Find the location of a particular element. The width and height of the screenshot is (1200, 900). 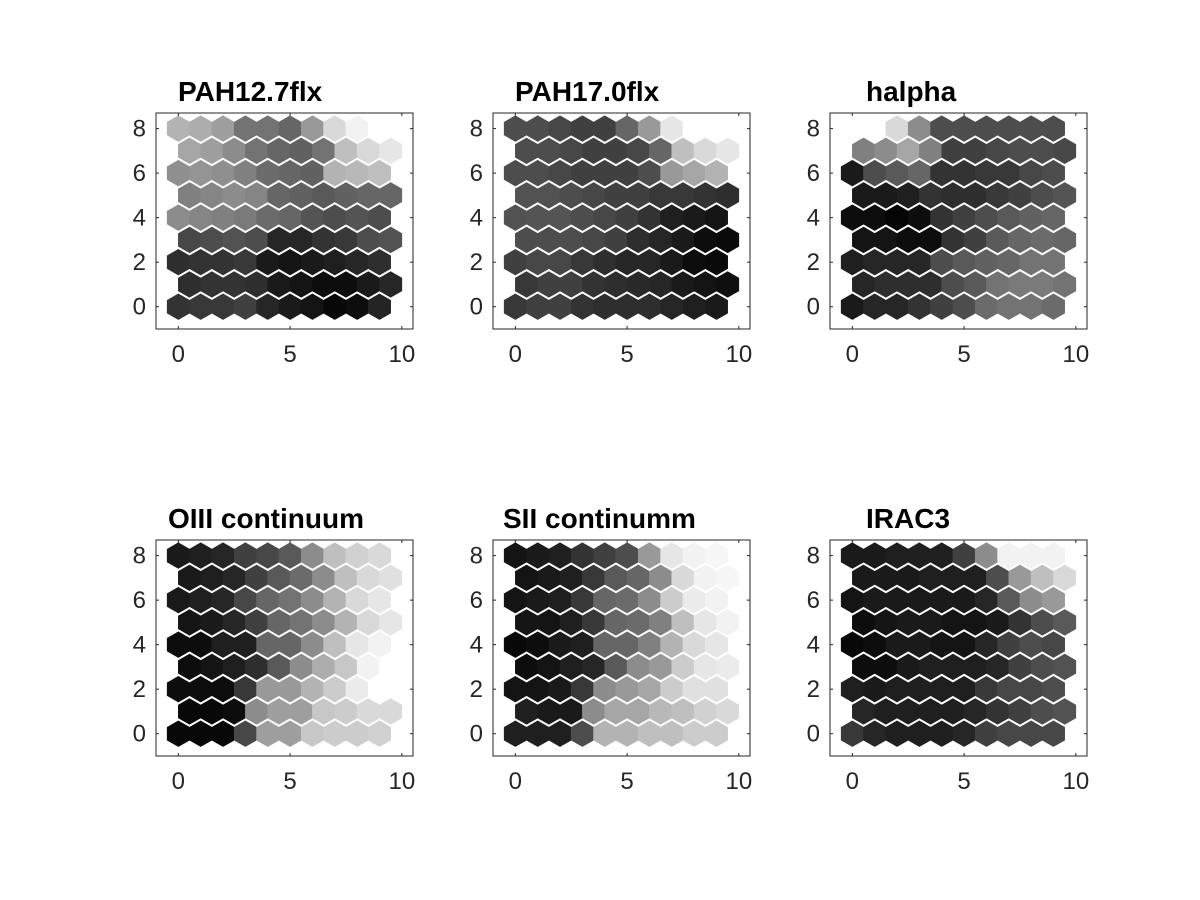

hex-cell-r2-c5 is located at coordinates (627, 689).